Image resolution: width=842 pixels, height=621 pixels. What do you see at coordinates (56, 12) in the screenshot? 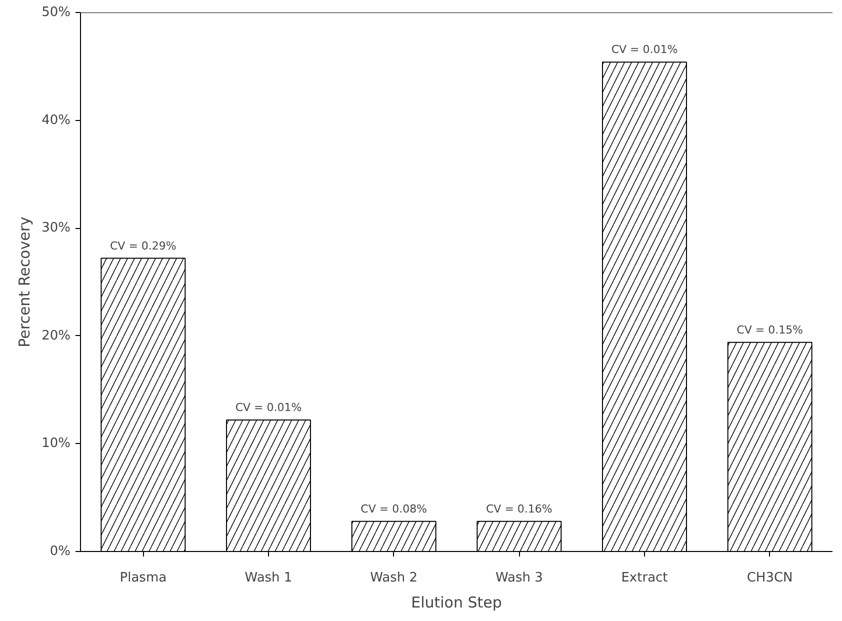
I see `y-tick-label: 50%` at bounding box center [56, 12].